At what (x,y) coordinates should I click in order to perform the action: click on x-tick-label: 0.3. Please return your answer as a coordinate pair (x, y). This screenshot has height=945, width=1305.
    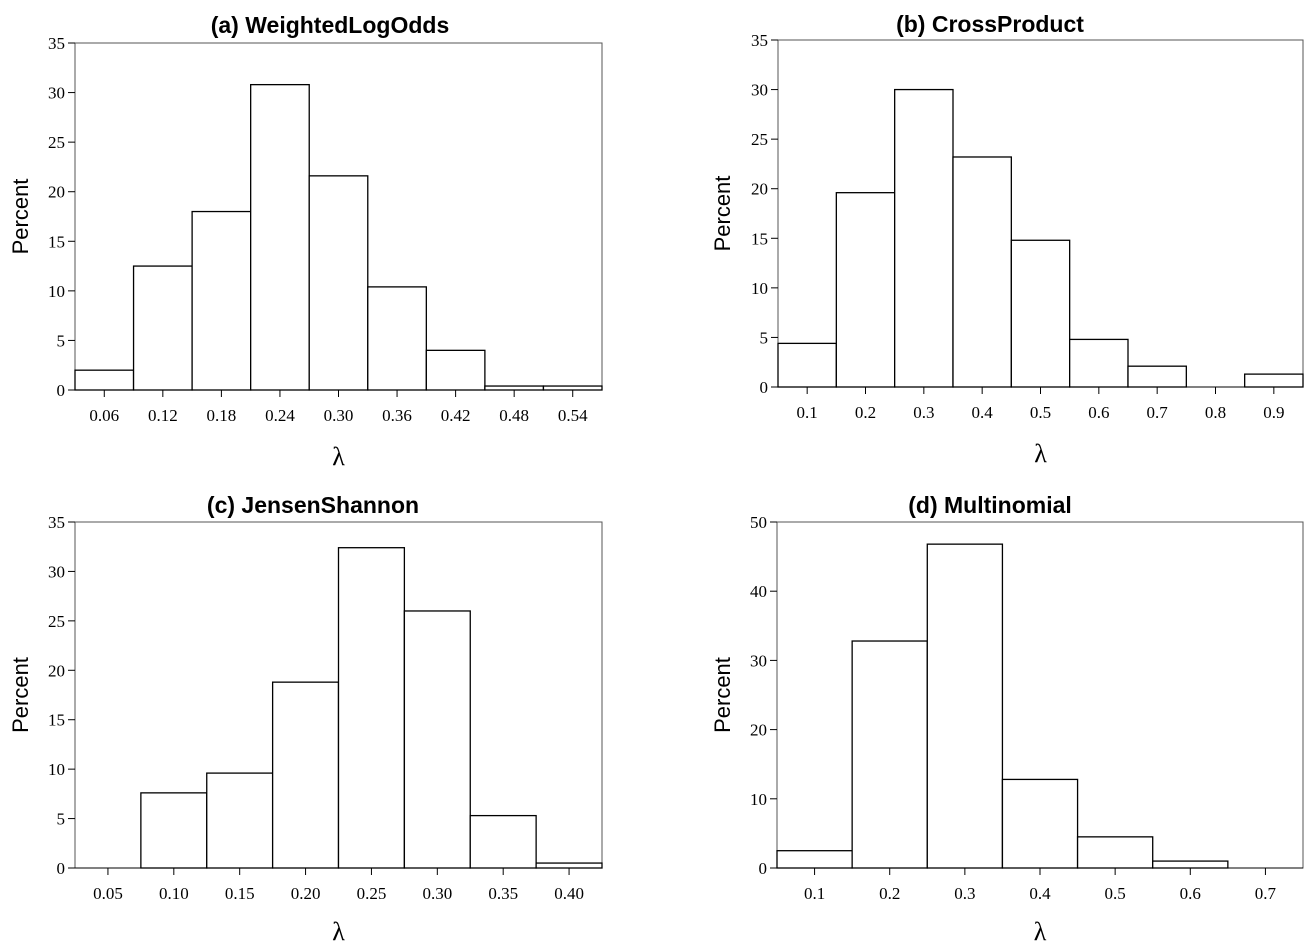
    Looking at the image, I should click on (923, 412).